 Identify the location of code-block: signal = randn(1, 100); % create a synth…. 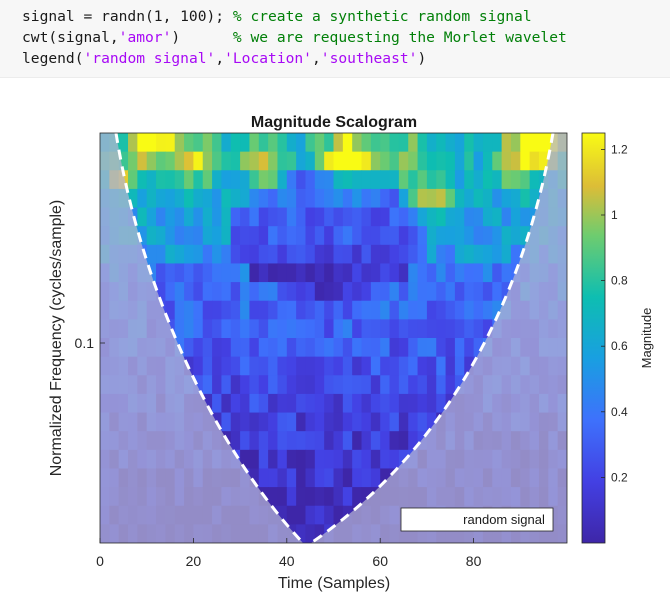
(335, 39).